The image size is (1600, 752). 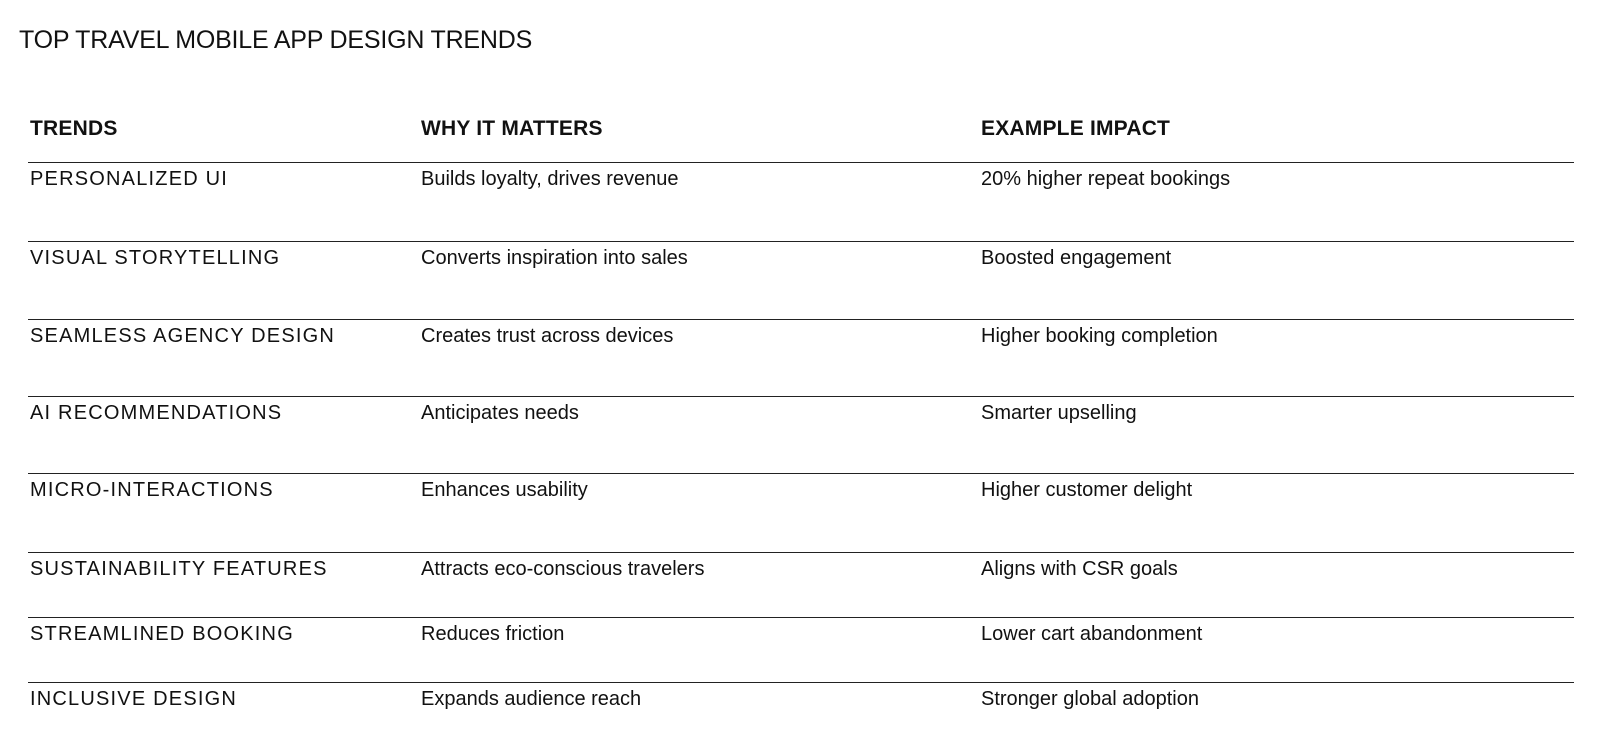 I want to click on why-it-matters-cell: Anticipates needs, so click(x=500, y=413).